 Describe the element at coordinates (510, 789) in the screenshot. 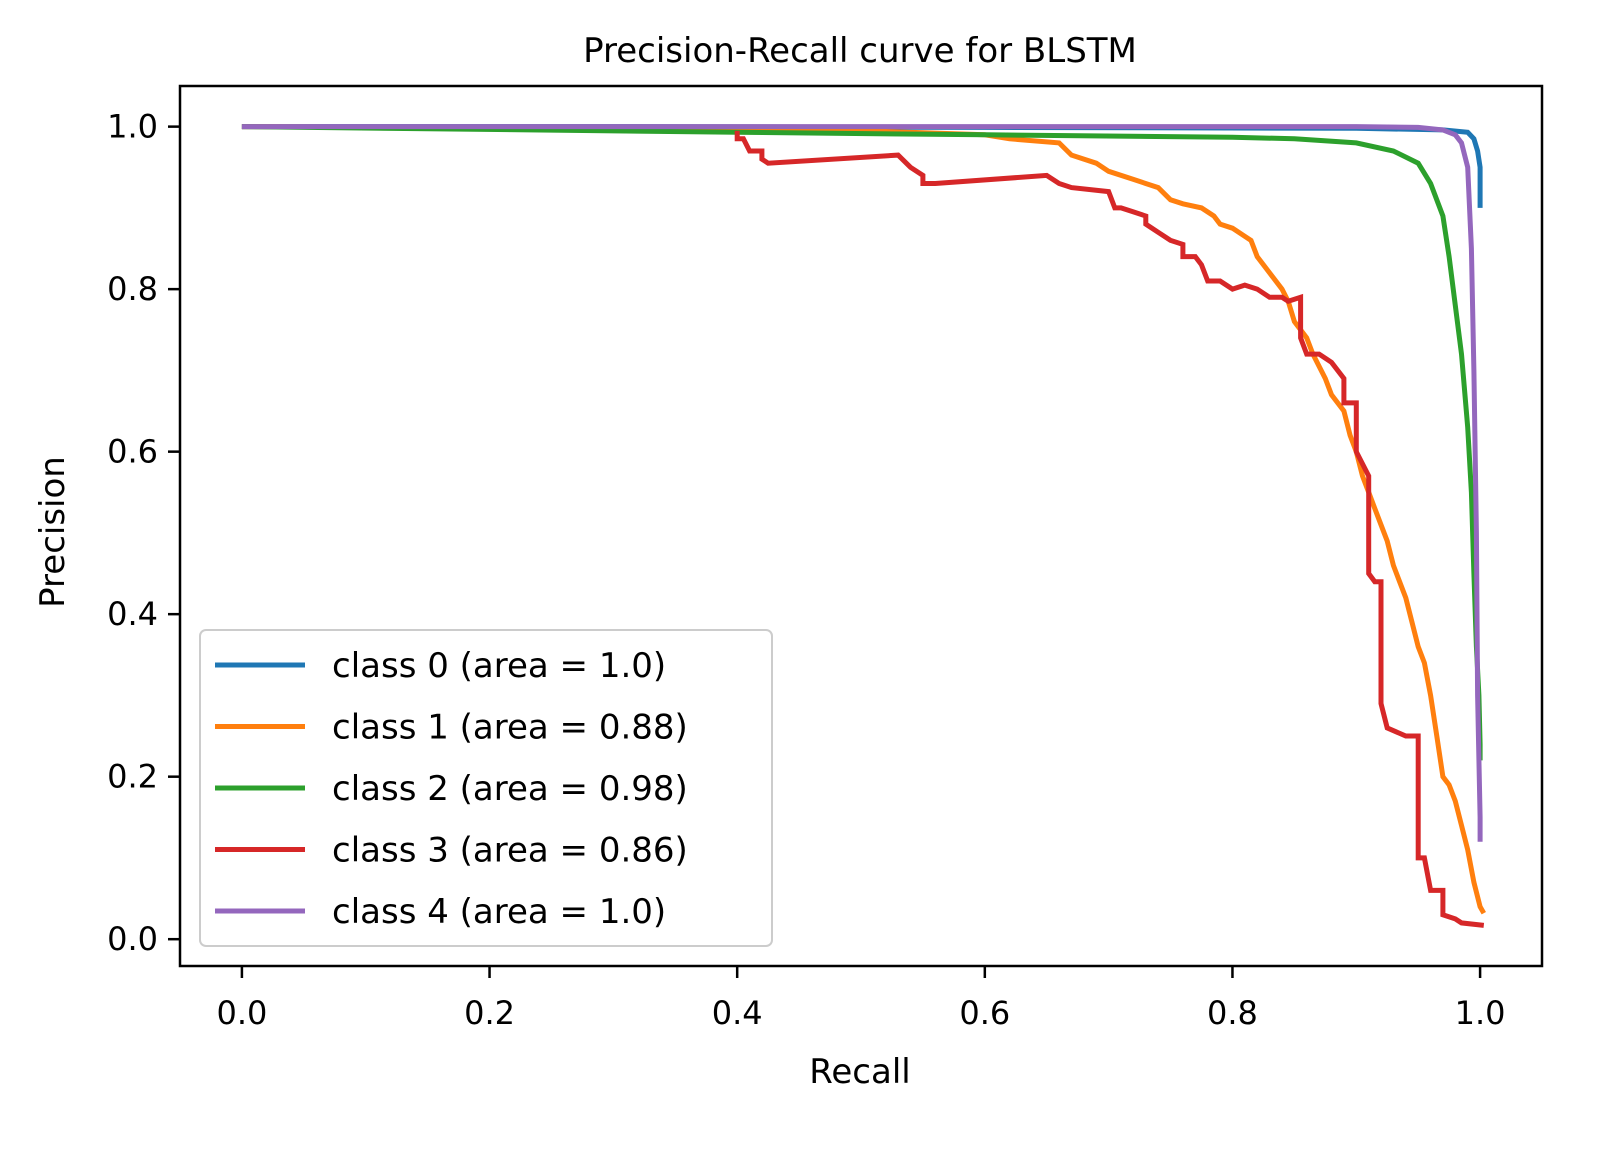

I see `legend-label-class-2: class 2 (area = 0.98)` at that location.